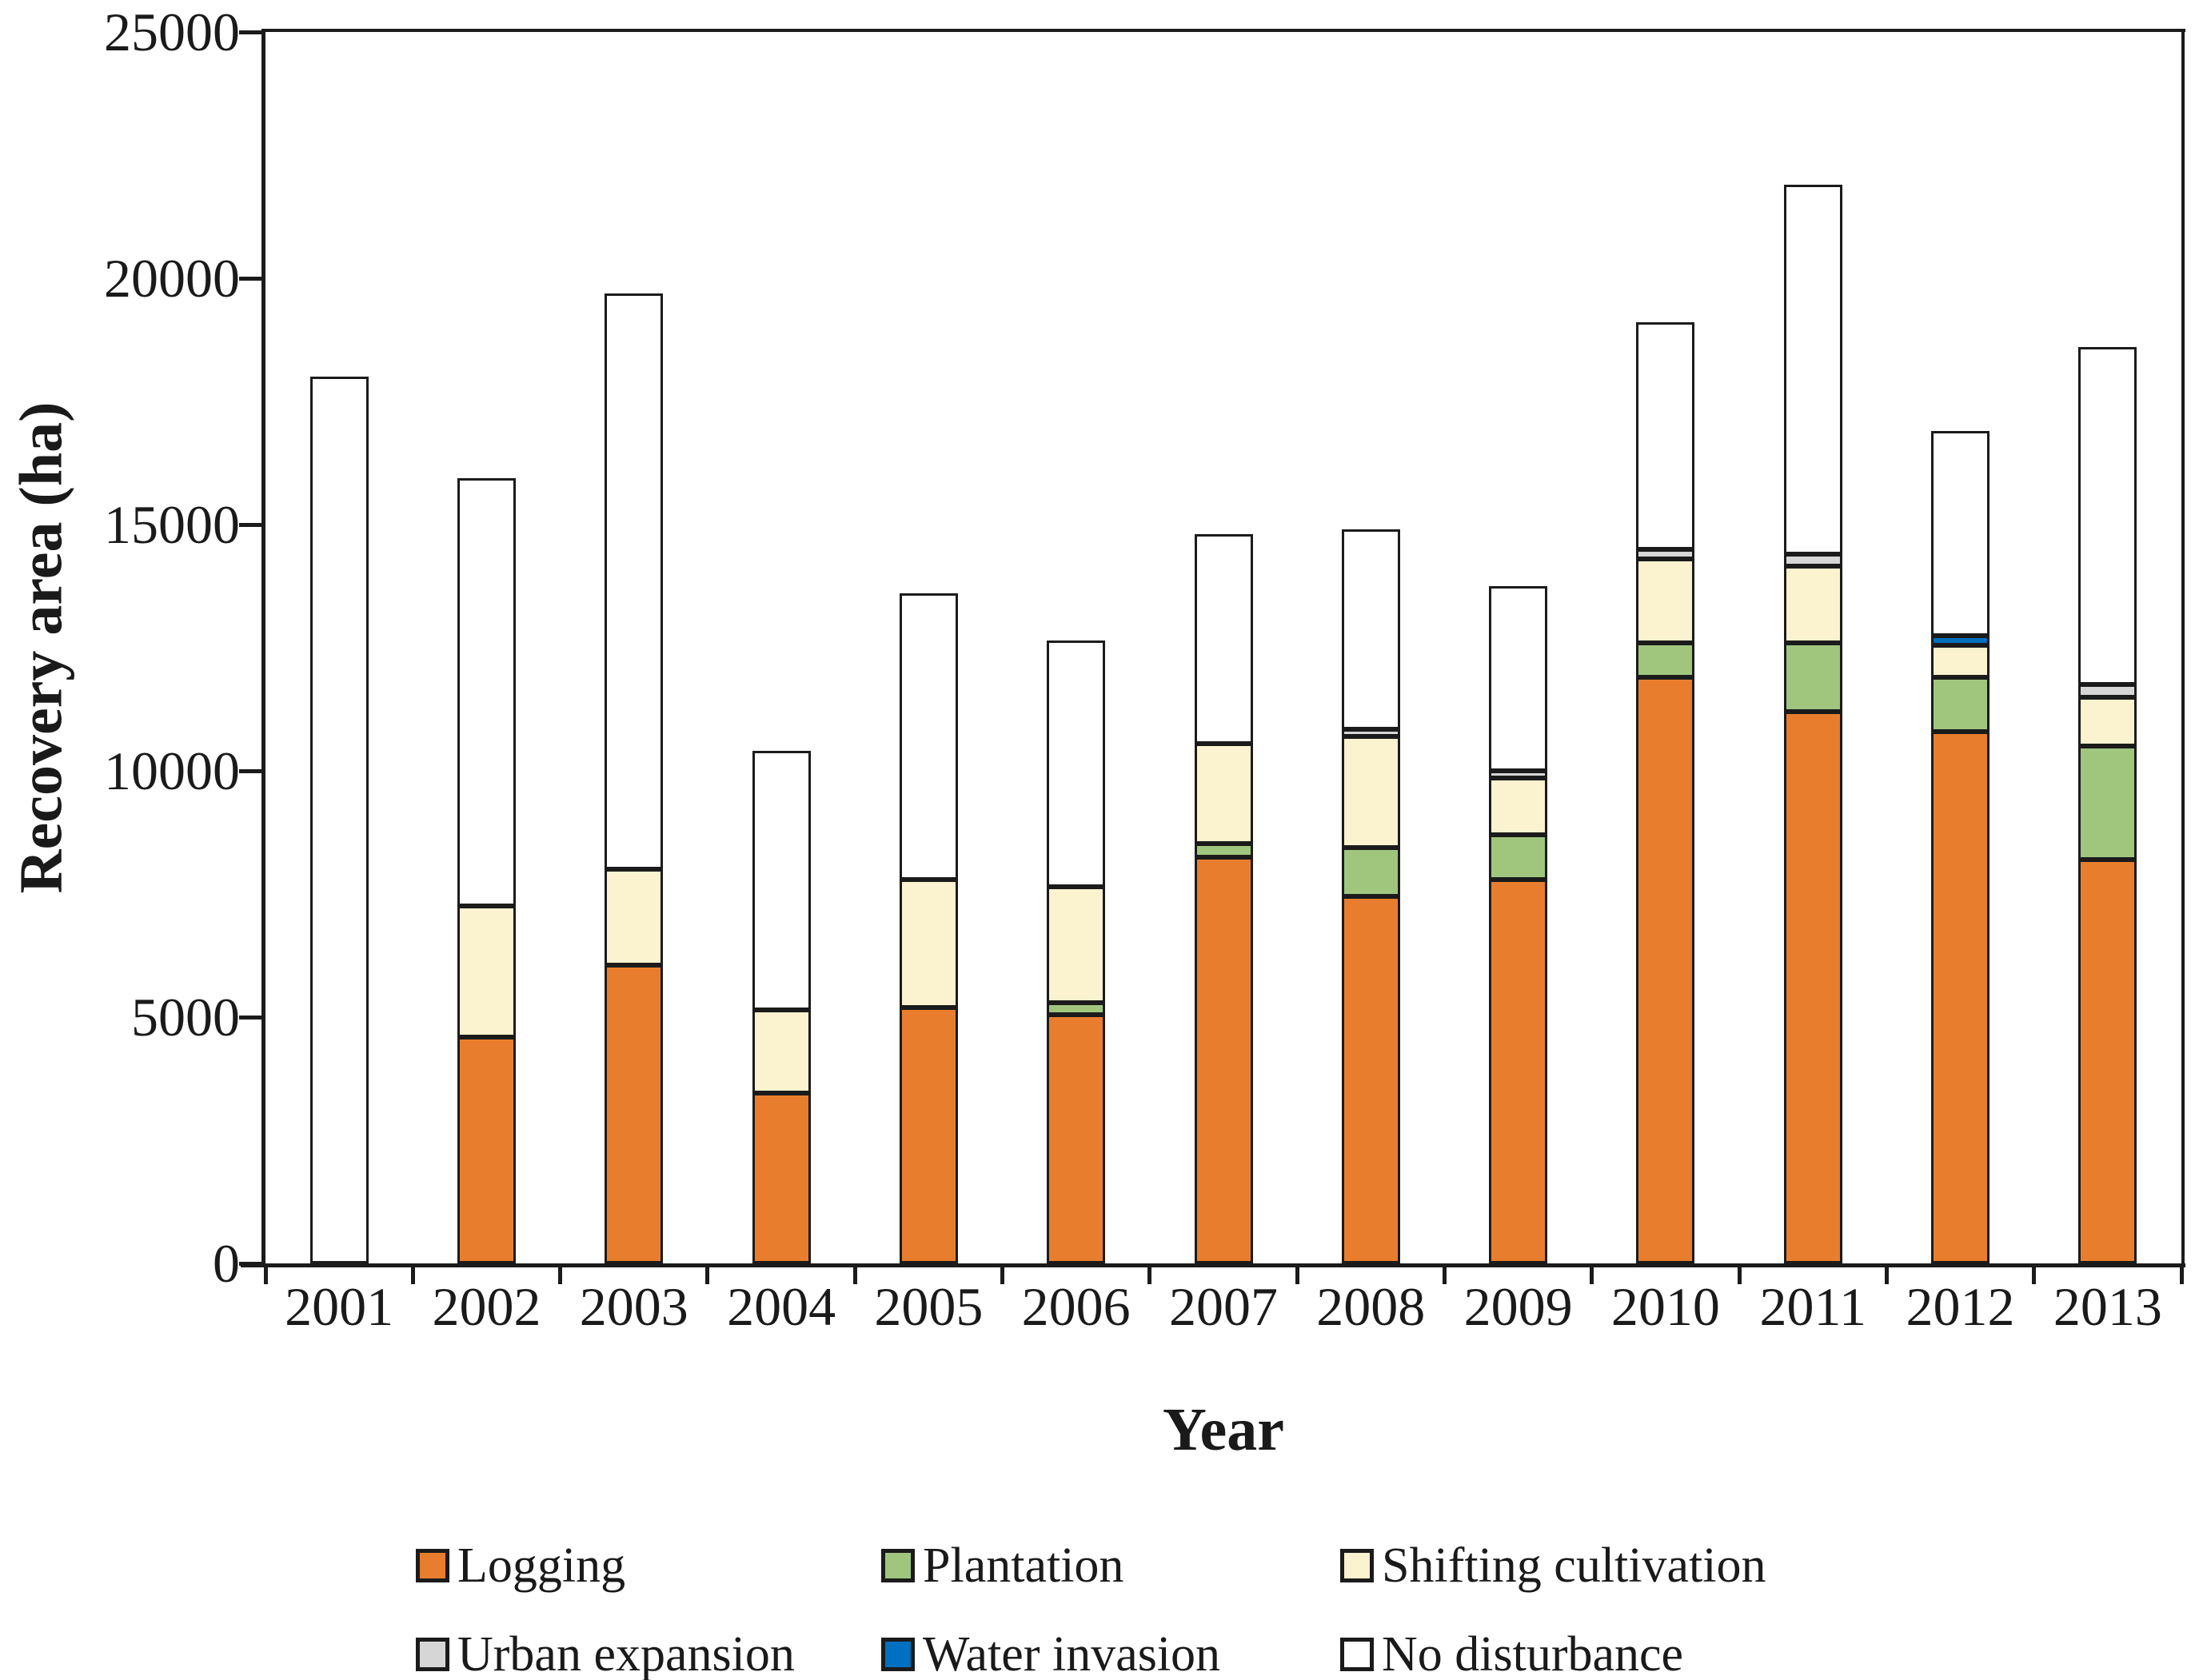  What do you see at coordinates (1023, 1566) in the screenshot?
I see `legend-label: Plantation` at bounding box center [1023, 1566].